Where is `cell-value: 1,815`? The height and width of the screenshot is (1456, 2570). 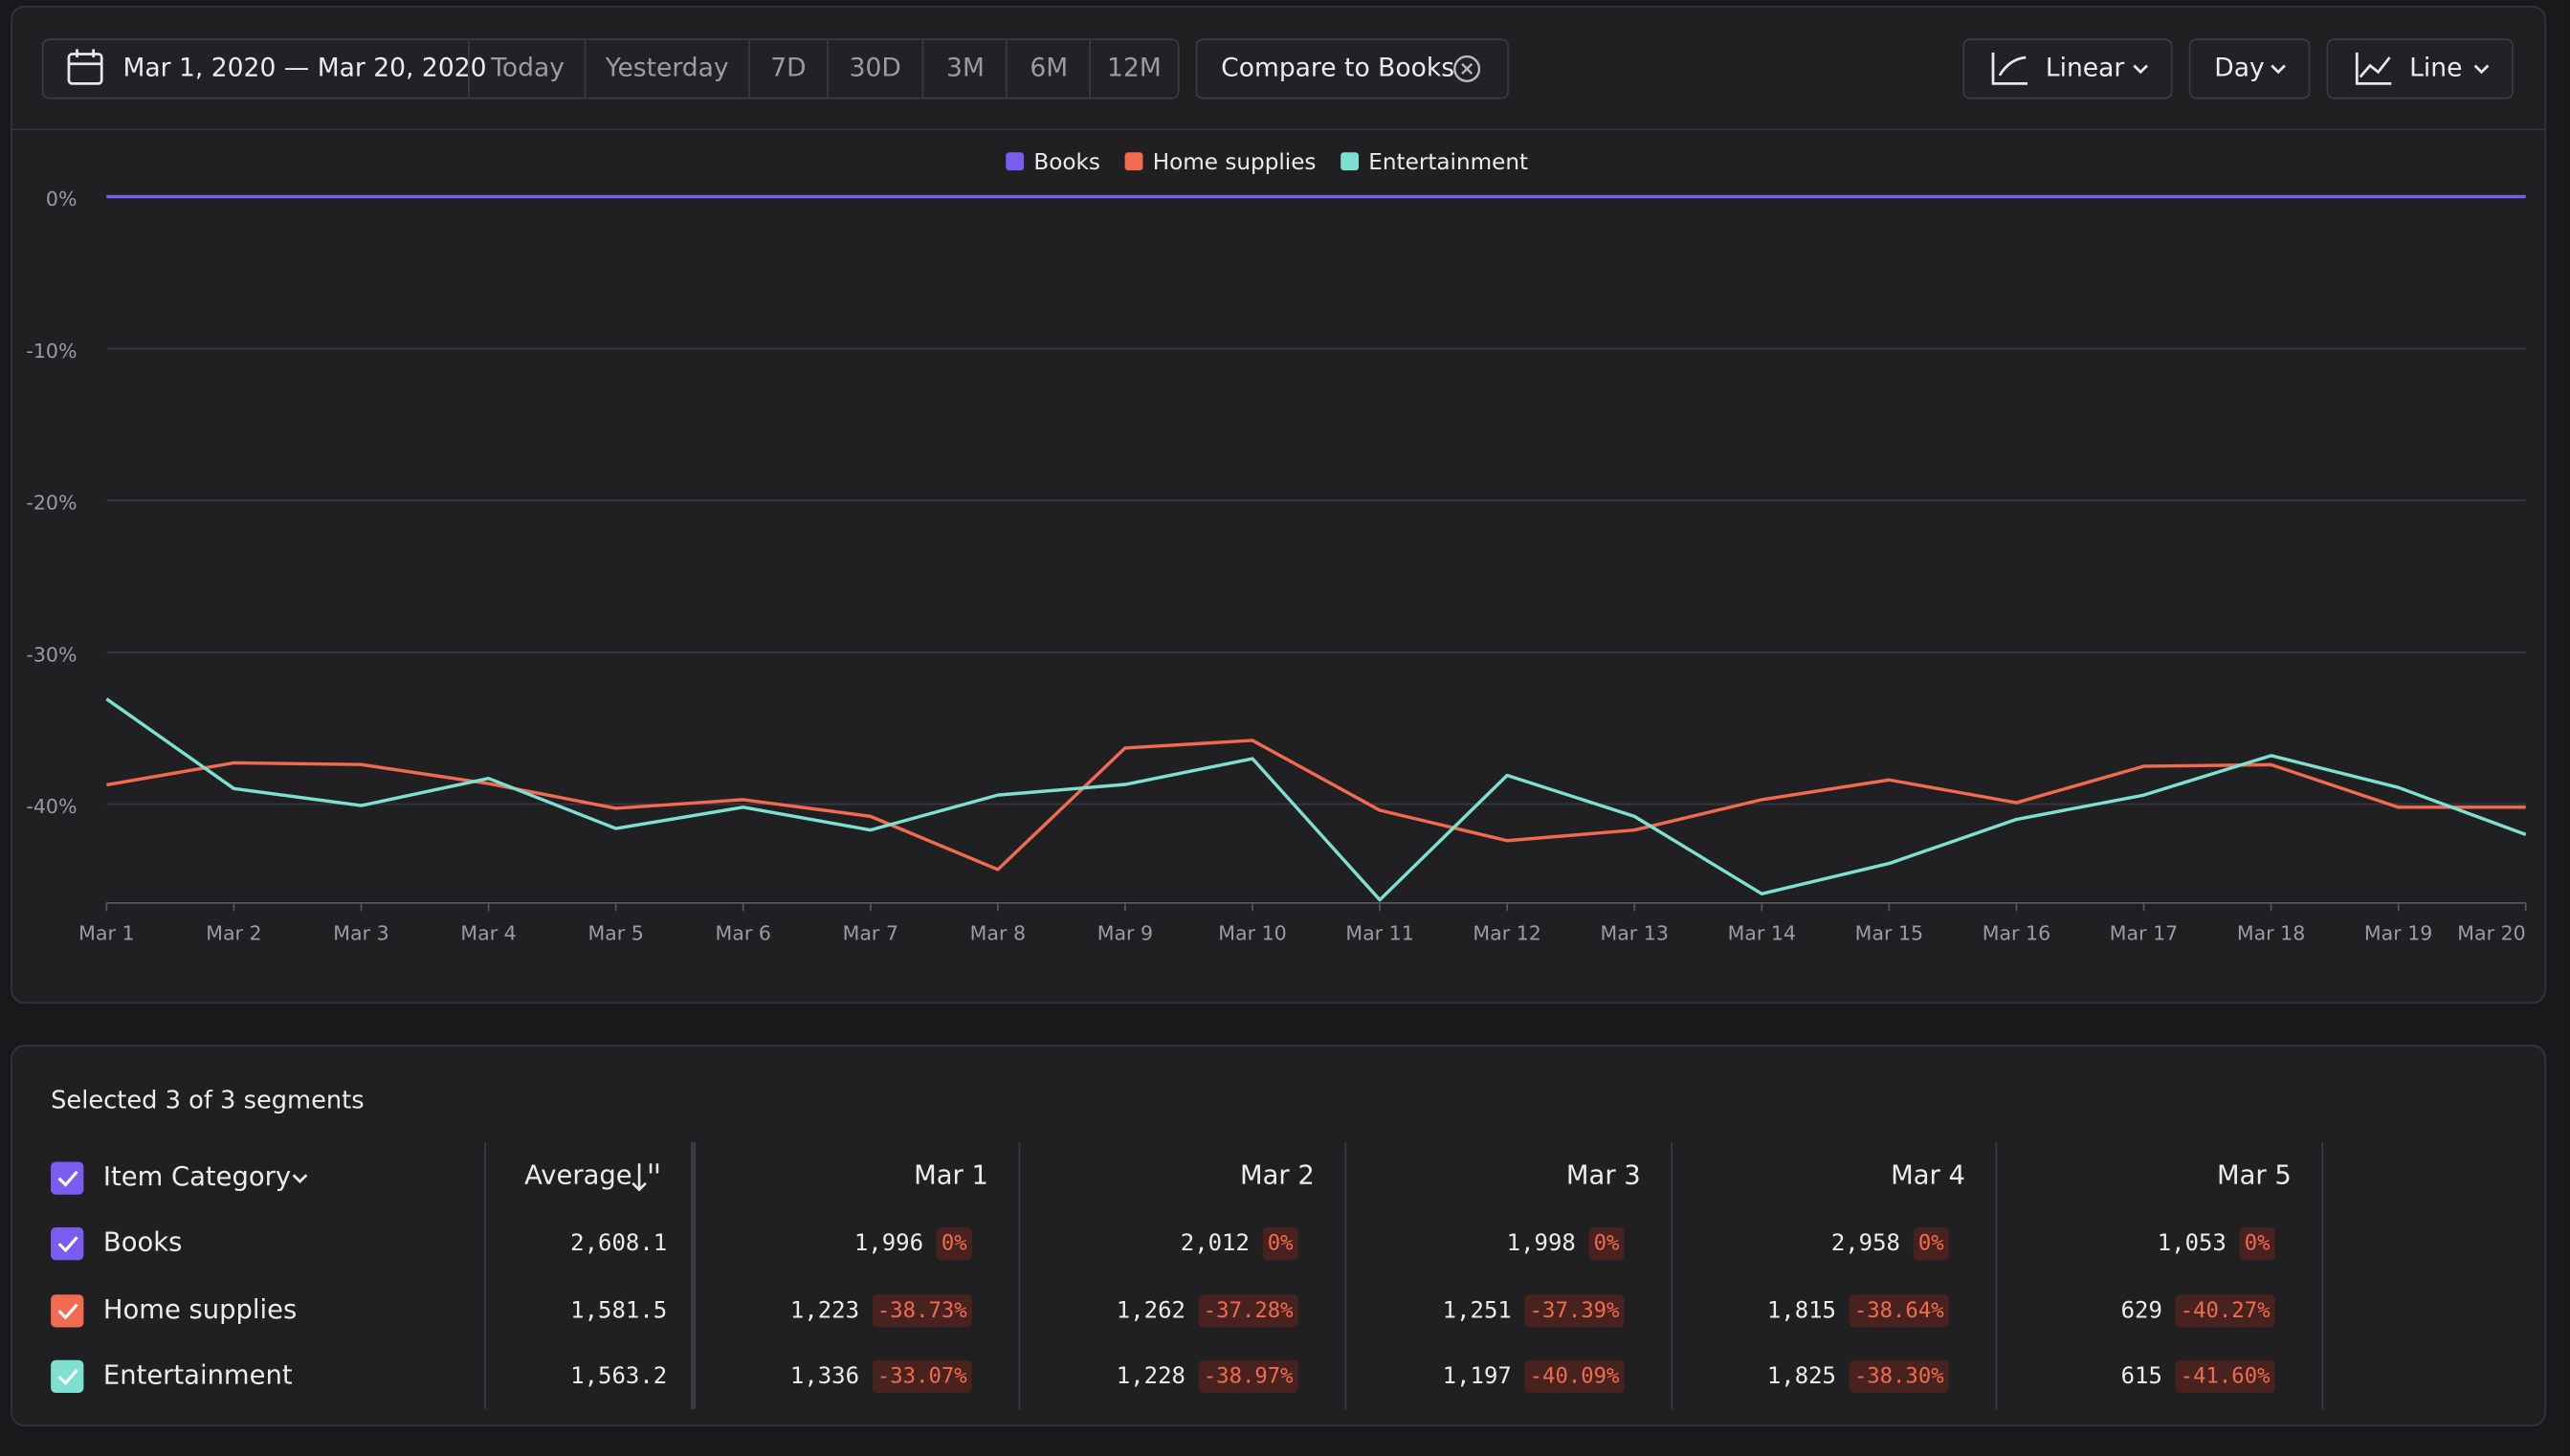
cell-value: 1,815 is located at coordinates (1802, 1309).